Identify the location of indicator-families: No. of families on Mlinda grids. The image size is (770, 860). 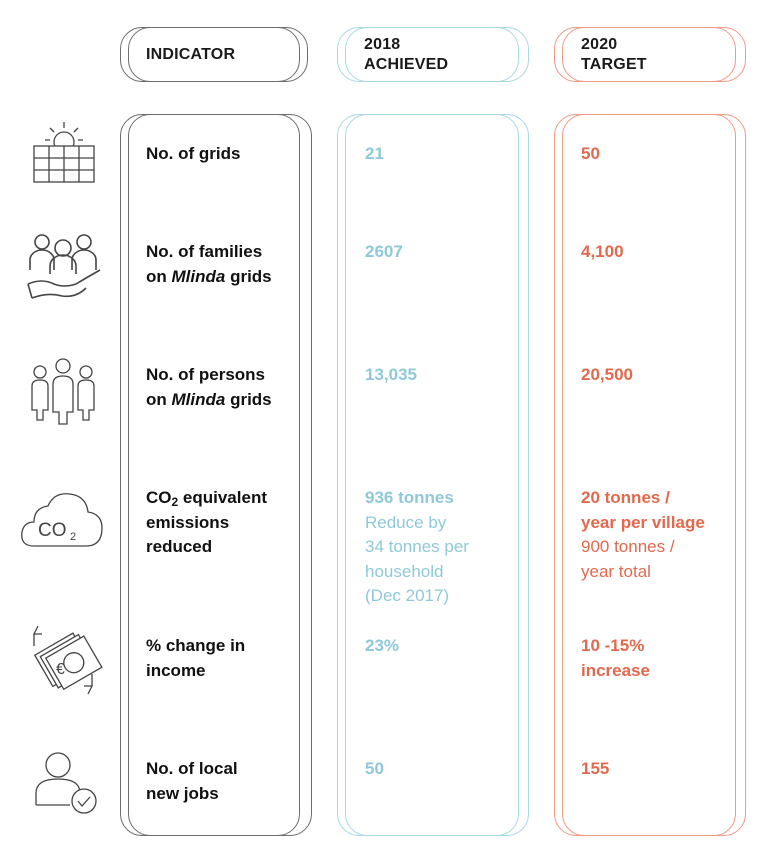
(209, 264).